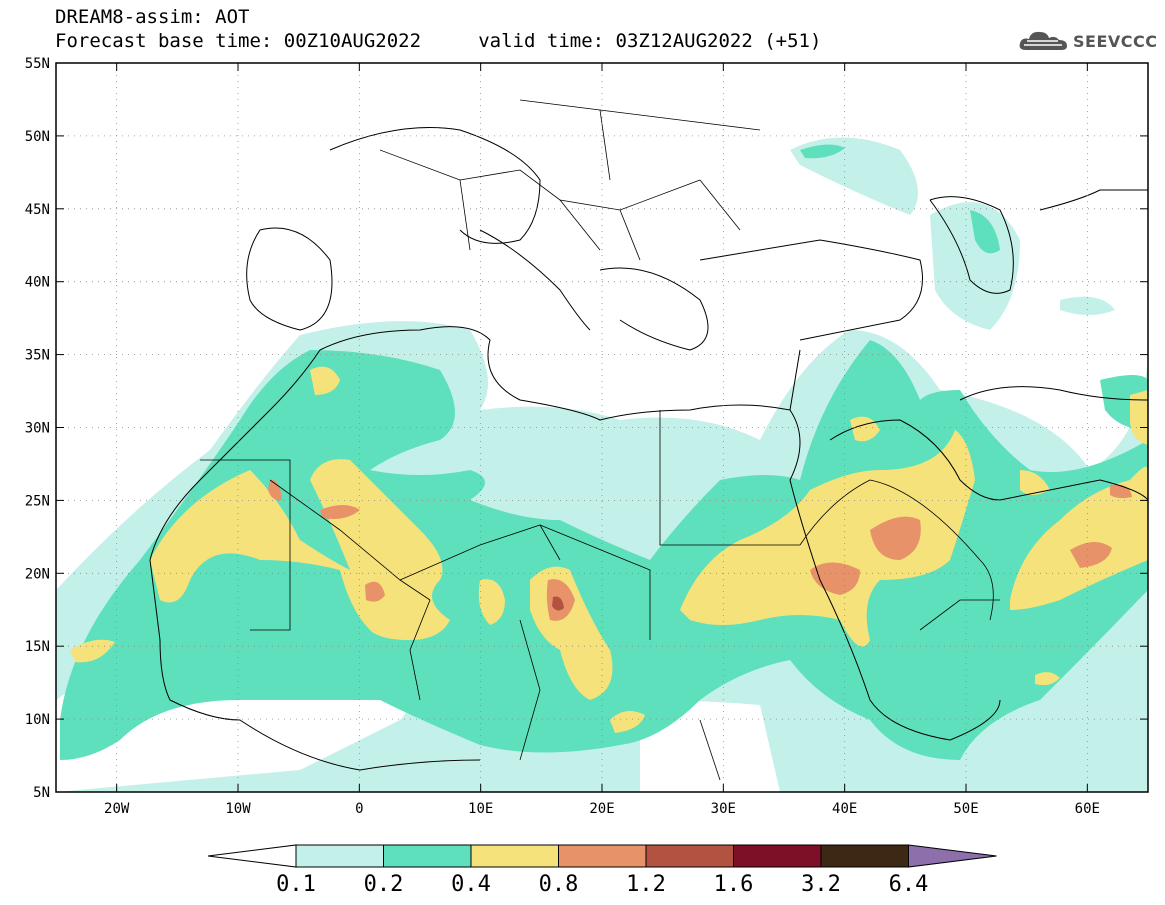 Image resolution: width=1165 pixels, height=905 pixels. I want to click on colorbar-label: 0.8, so click(559, 884).